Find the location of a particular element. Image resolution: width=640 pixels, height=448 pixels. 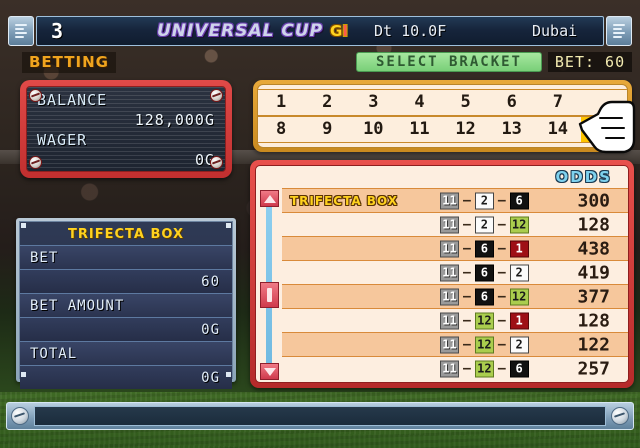

scroll-up-arrow-icon is located at coordinates (269, 198).